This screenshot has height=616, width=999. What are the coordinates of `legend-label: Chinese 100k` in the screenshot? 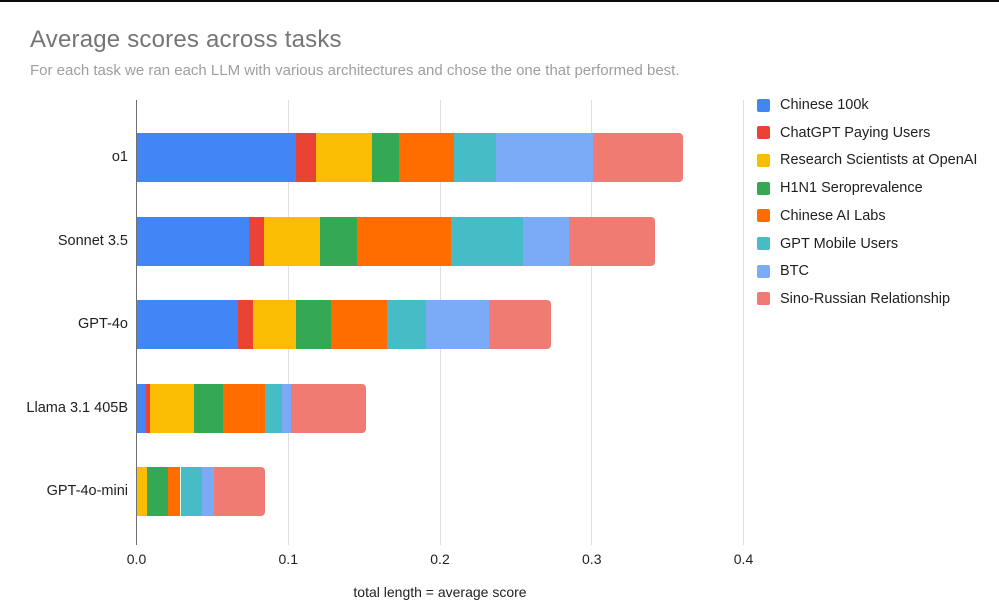 It's located at (824, 105).